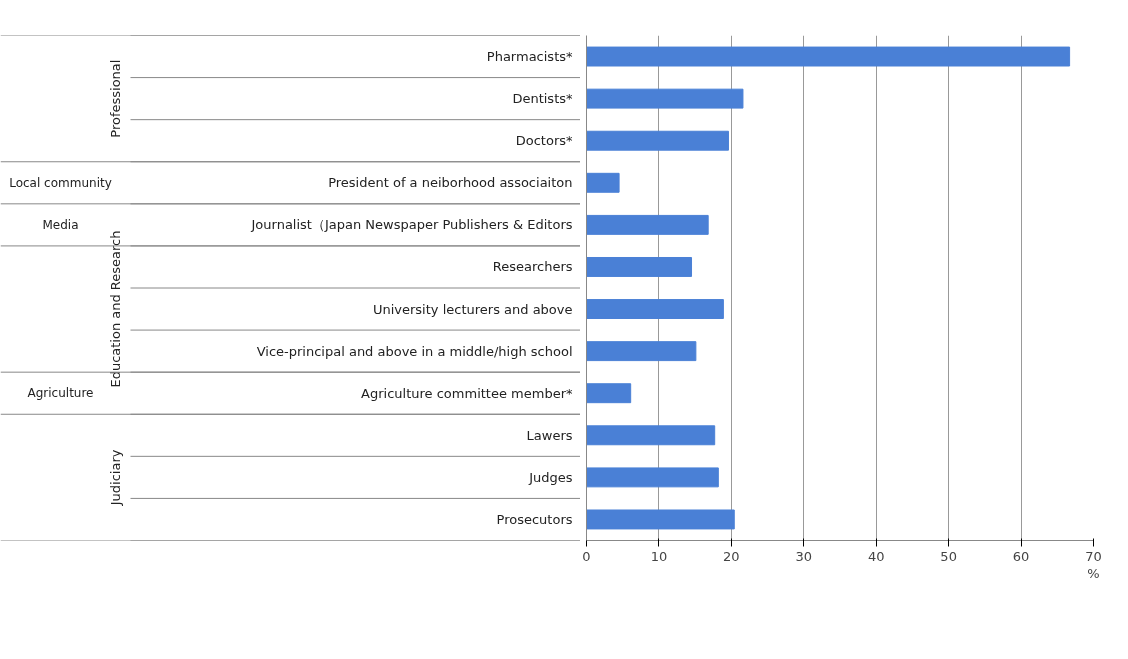 This screenshot has height=659, width=1128. What do you see at coordinates (115, 309) in the screenshot?
I see `text: Education and Research` at bounding box center [115, 309].